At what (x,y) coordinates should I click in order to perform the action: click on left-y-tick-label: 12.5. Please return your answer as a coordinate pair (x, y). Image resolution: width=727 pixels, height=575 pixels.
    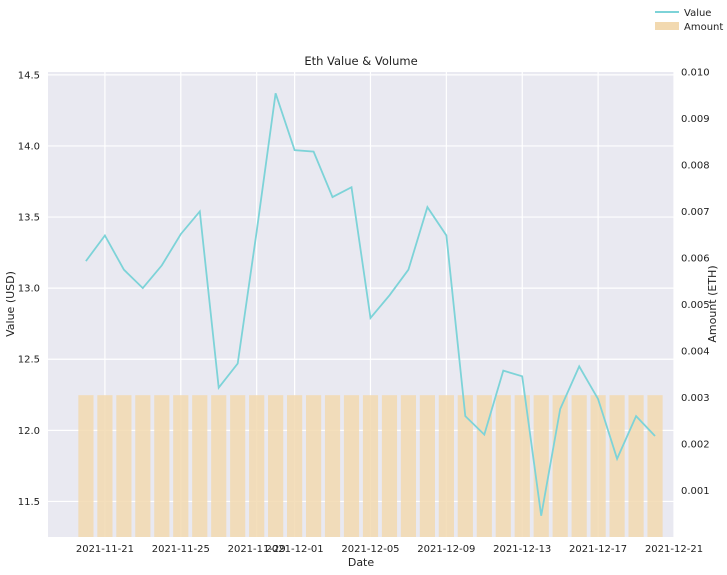
    Looking at the image, I should click on (29, 360).